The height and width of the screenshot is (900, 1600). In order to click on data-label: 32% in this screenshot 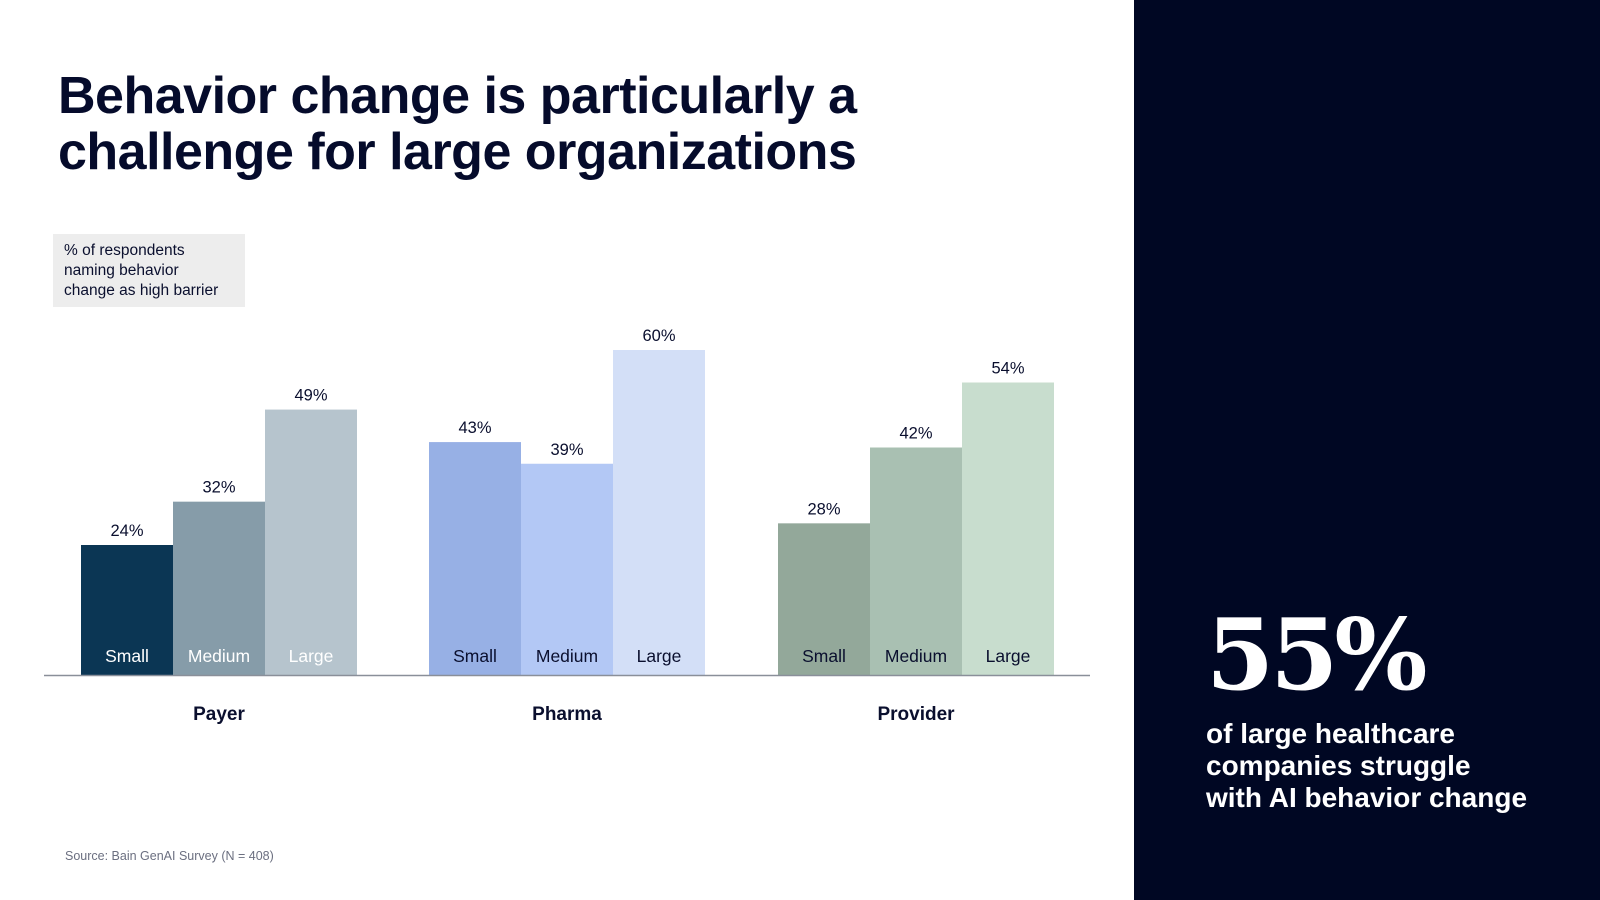, I will do `click(218, 488)`.